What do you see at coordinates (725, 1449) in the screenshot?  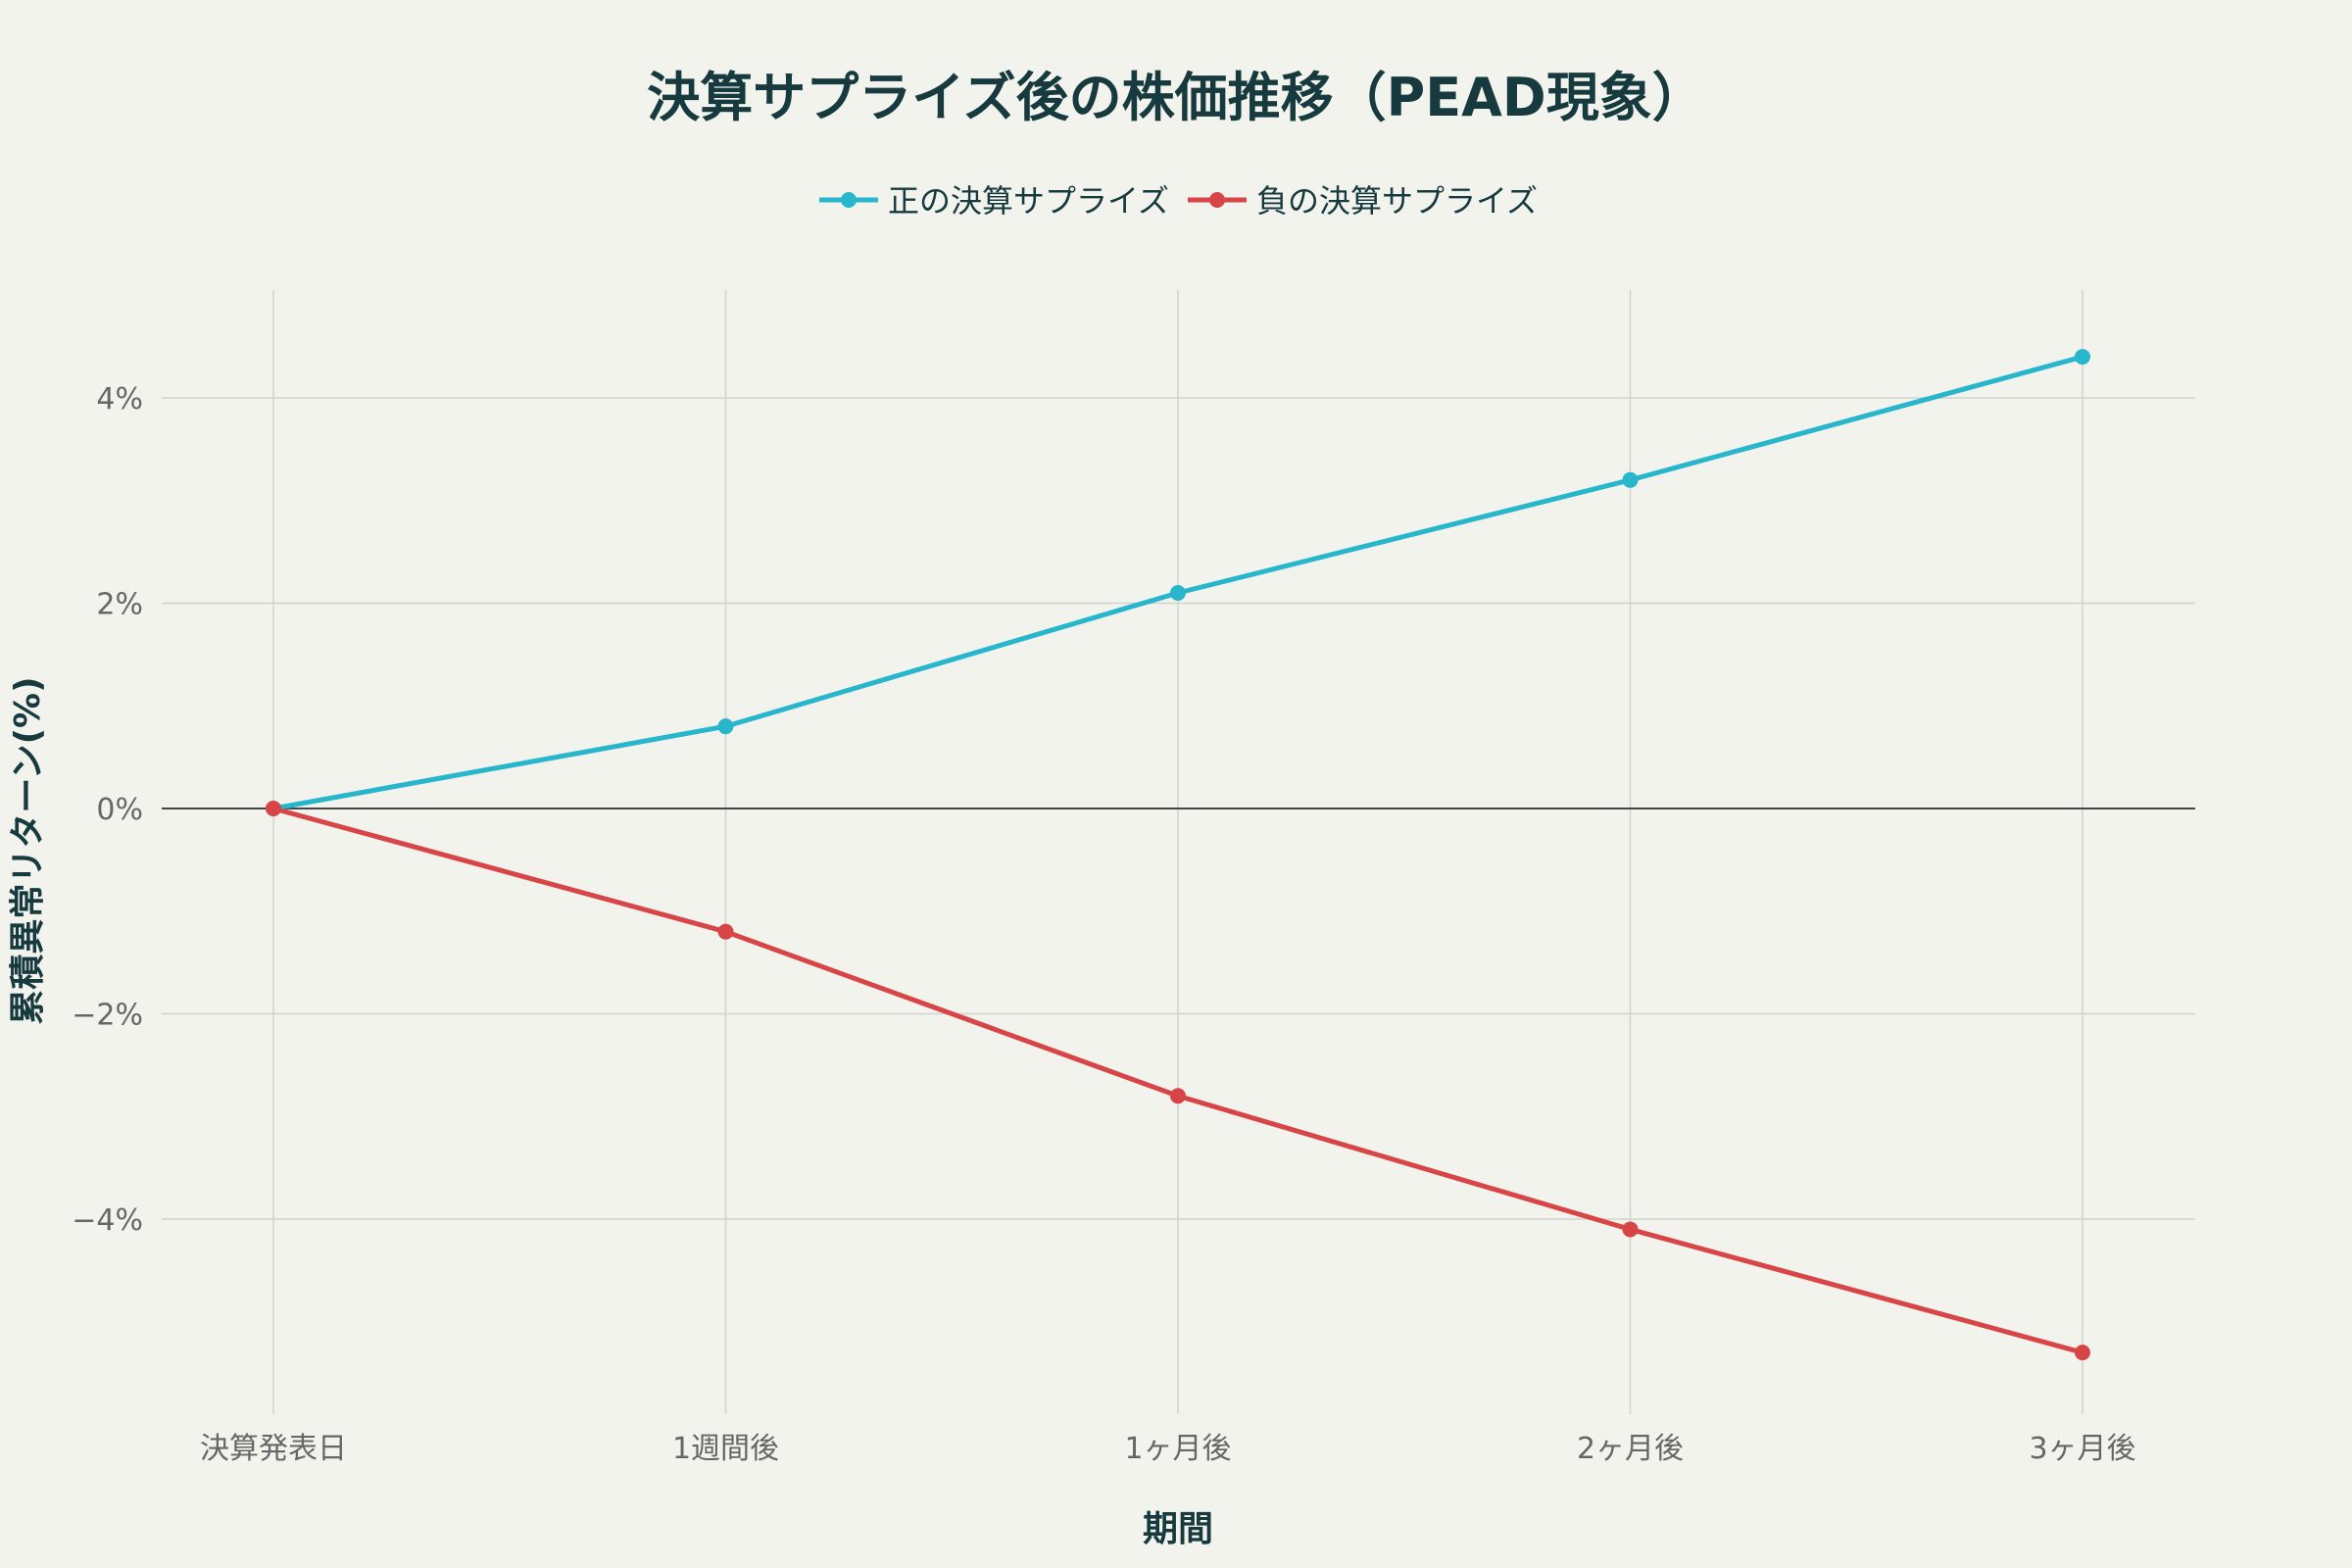 I see `x-tick-label: 1週間後` at bounding box center [725, 1449].